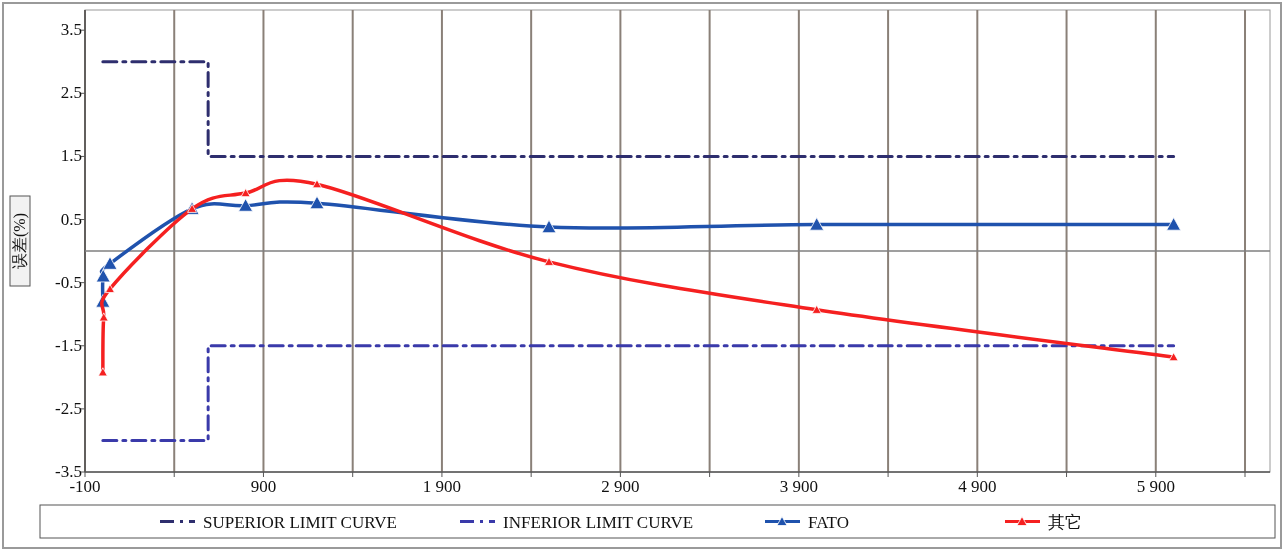  I want to click on y-tick-label: 0.5, so click(71, 219).